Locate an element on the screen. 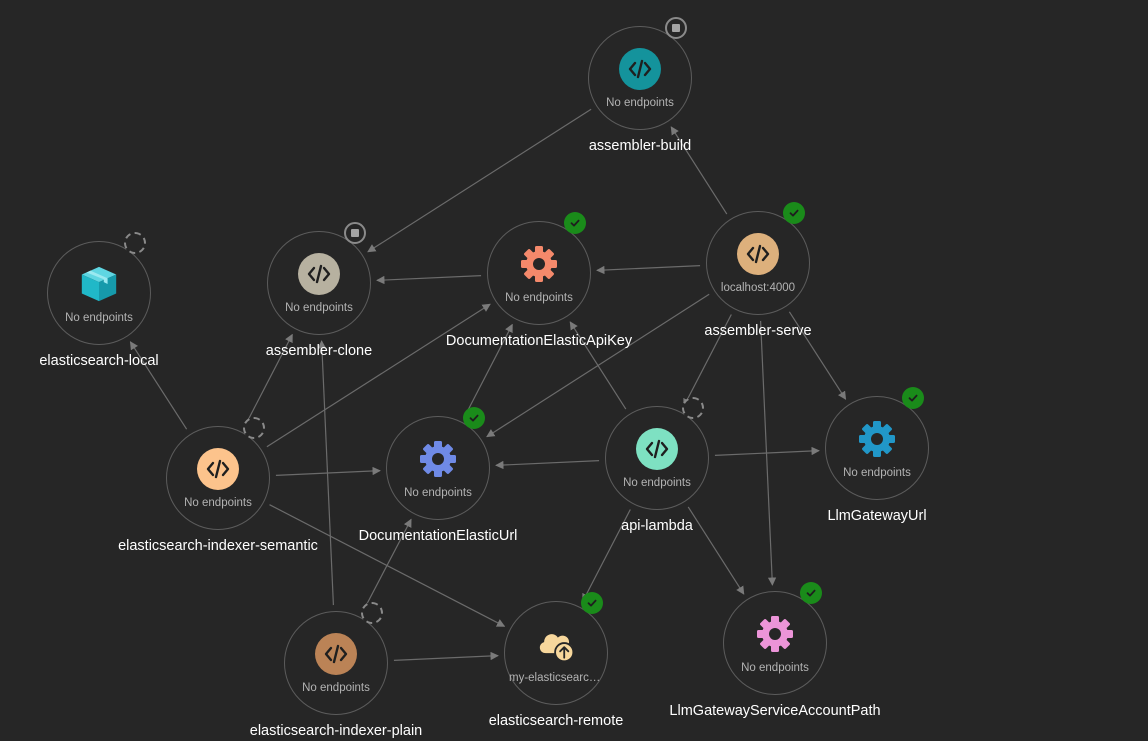  node-assembler-serve: localhost:4000 assembler-serve is located at coordinates (758, 270).